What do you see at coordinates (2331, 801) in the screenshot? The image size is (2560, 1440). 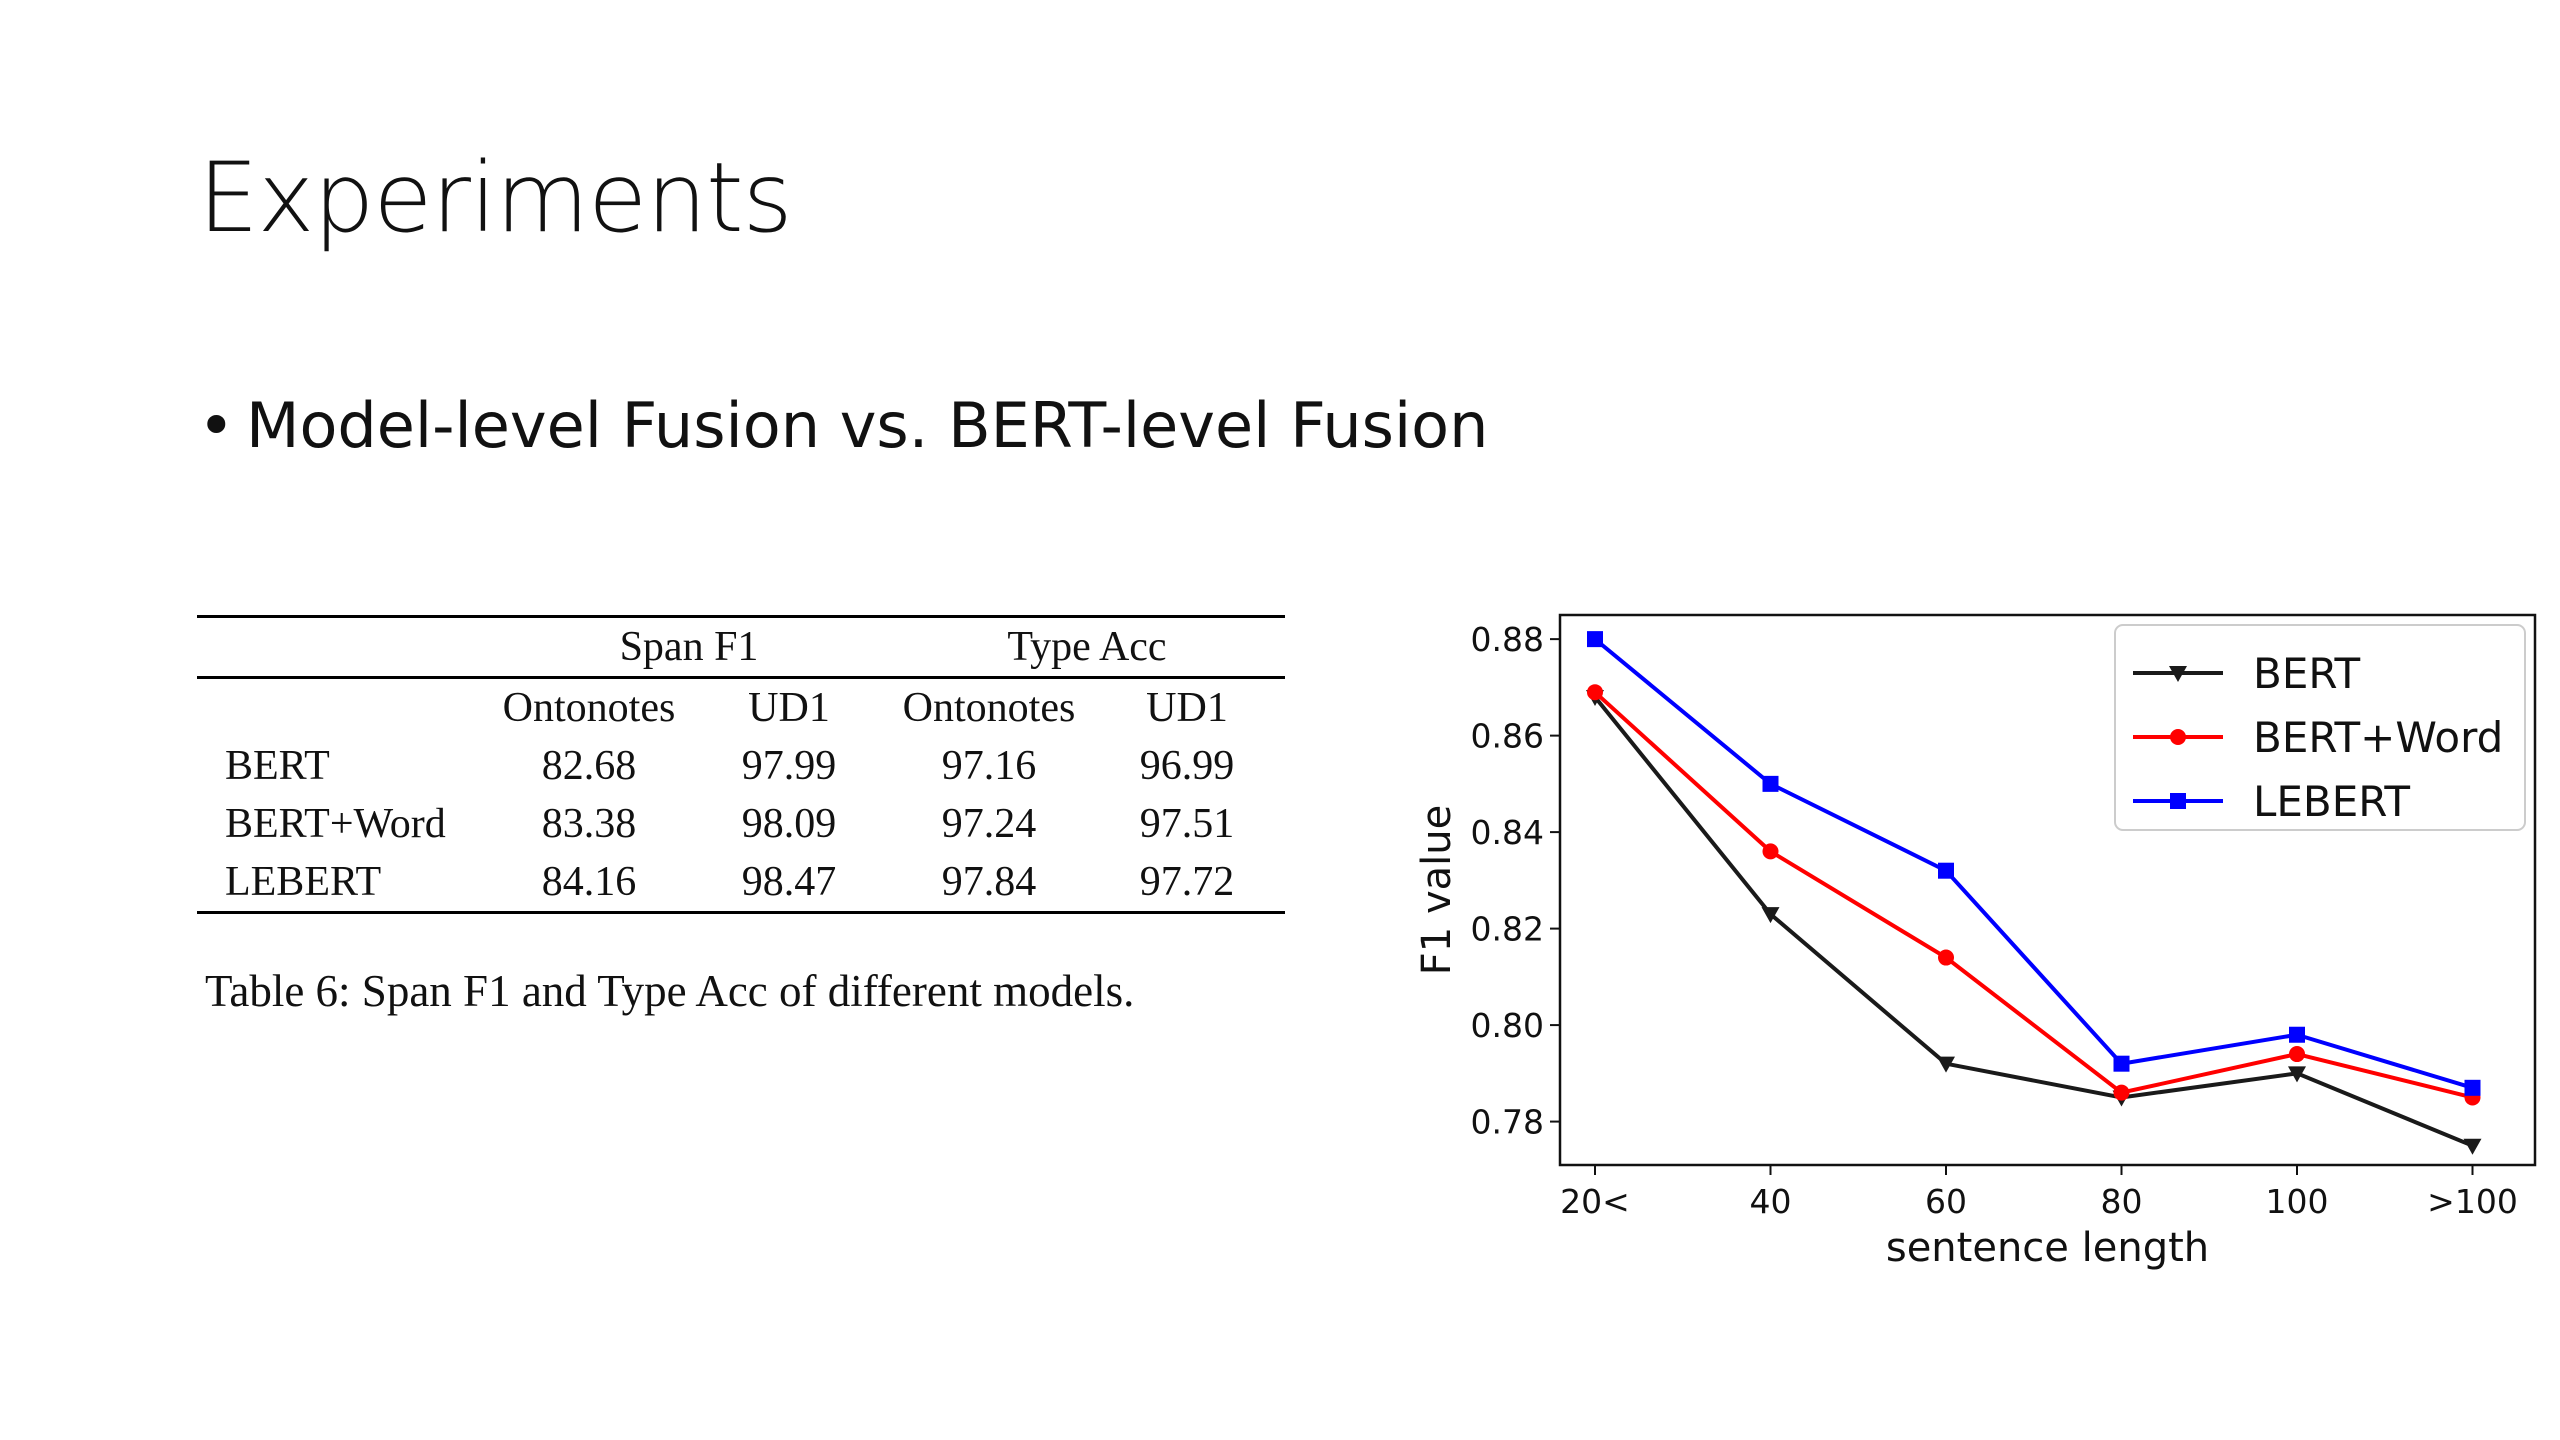 I see `legend-label-lebert: LEBERT` at bounding box center [2331, 801].